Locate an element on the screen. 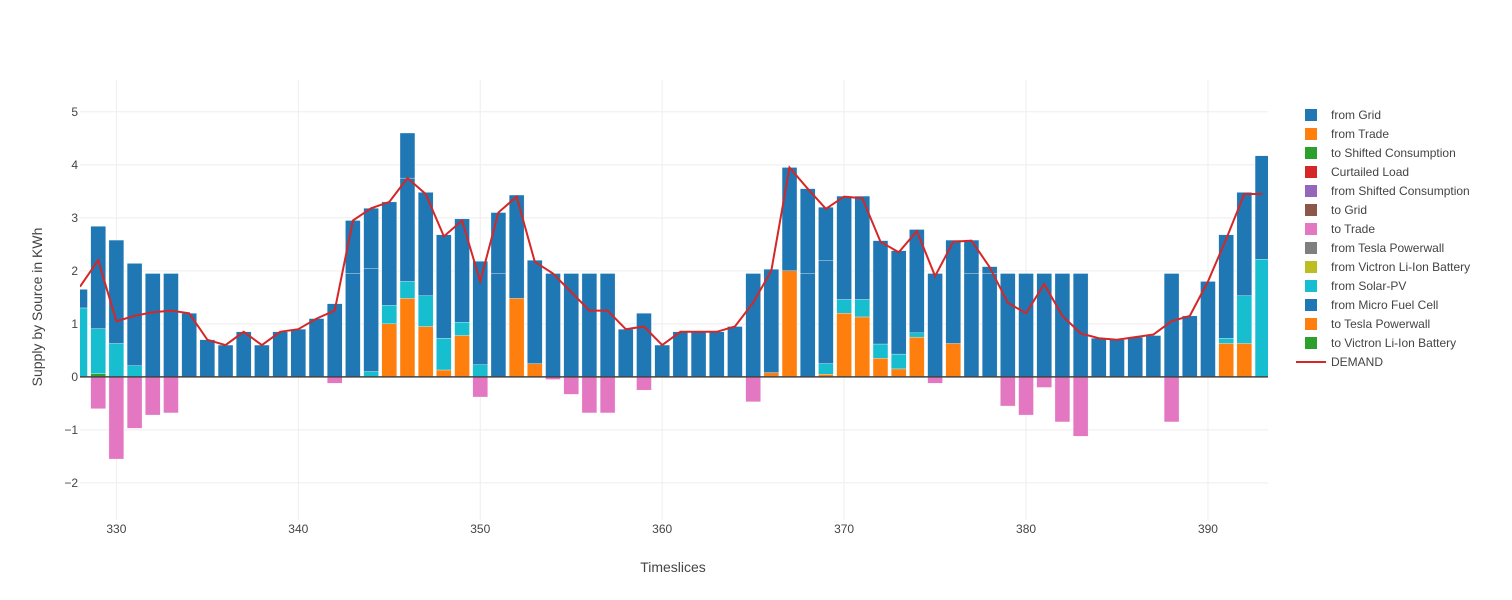 The image size is (1512, 600). legend-item: from Victron Li-Ion Battery is located at coordinates (1387, 267).